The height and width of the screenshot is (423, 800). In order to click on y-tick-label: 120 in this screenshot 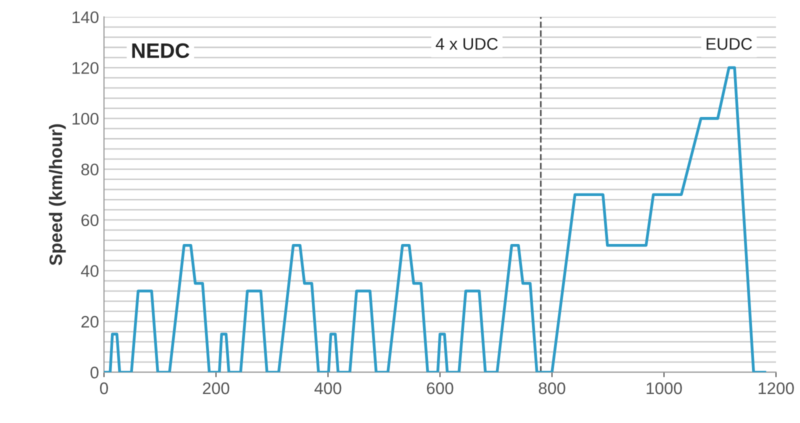, I will do `click(85, 68)`.